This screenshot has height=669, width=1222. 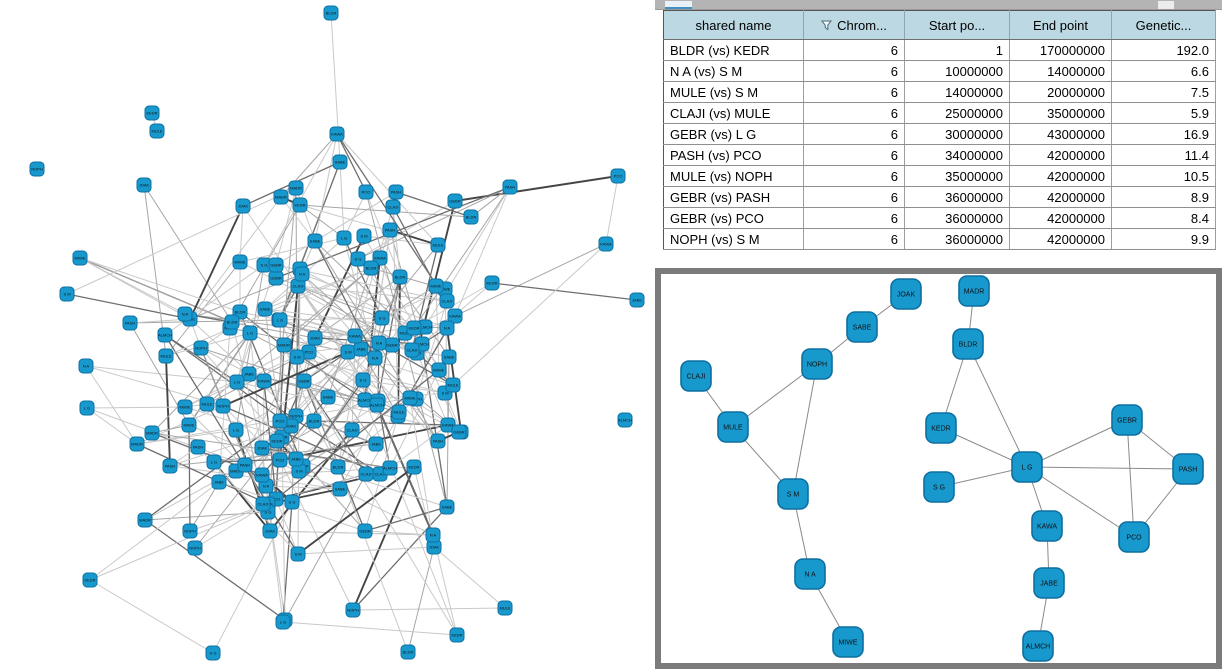 I want to click on table-row: GEBR (vs) L G 6 30000000 43000000 16.9, so click(x=939, y=134).